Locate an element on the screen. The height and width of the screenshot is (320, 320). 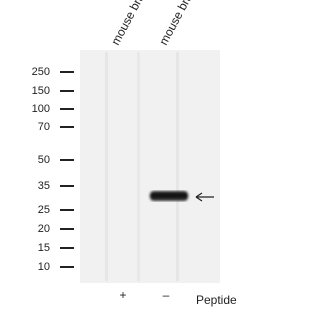
marker-label: 50 is located at coordinates (44, 160).